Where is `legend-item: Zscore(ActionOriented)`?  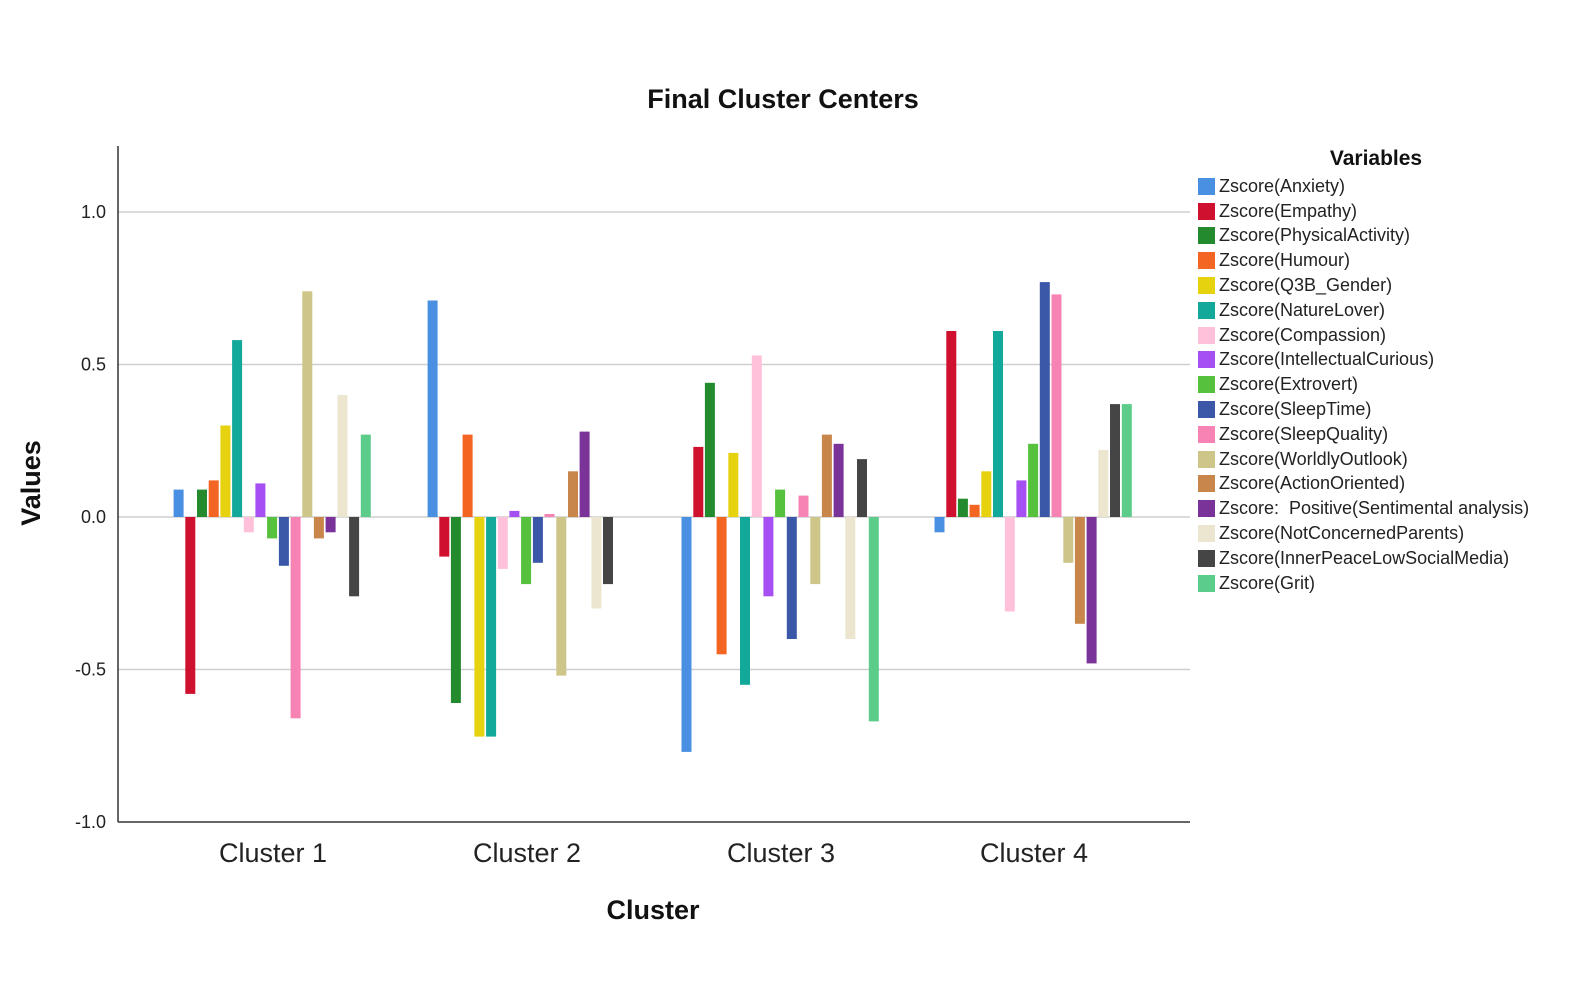 legend-item: Zscore(ActionOriented) is located at coordinates (1388, 484).